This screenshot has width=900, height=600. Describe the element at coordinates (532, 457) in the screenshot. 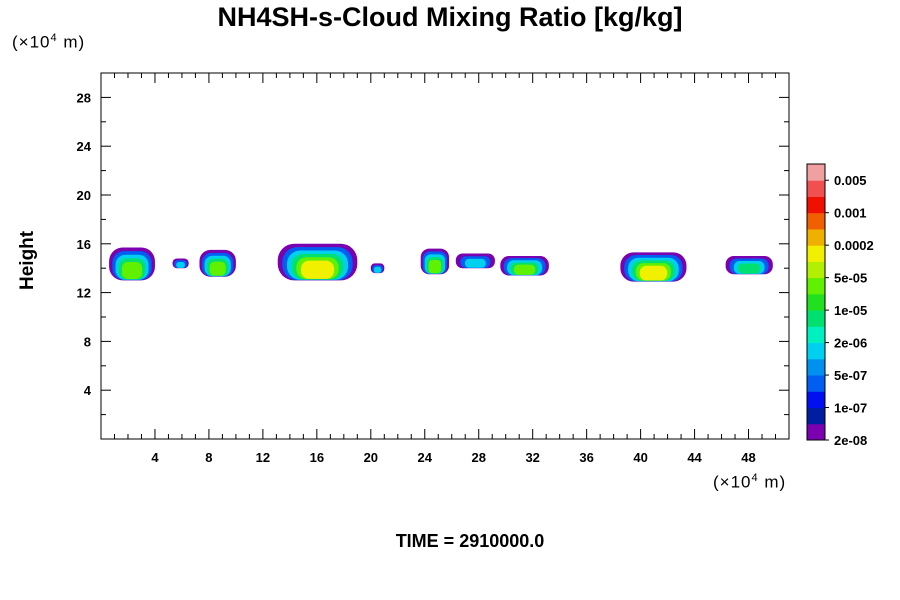

I see `x-tick-label: 32` at that location.